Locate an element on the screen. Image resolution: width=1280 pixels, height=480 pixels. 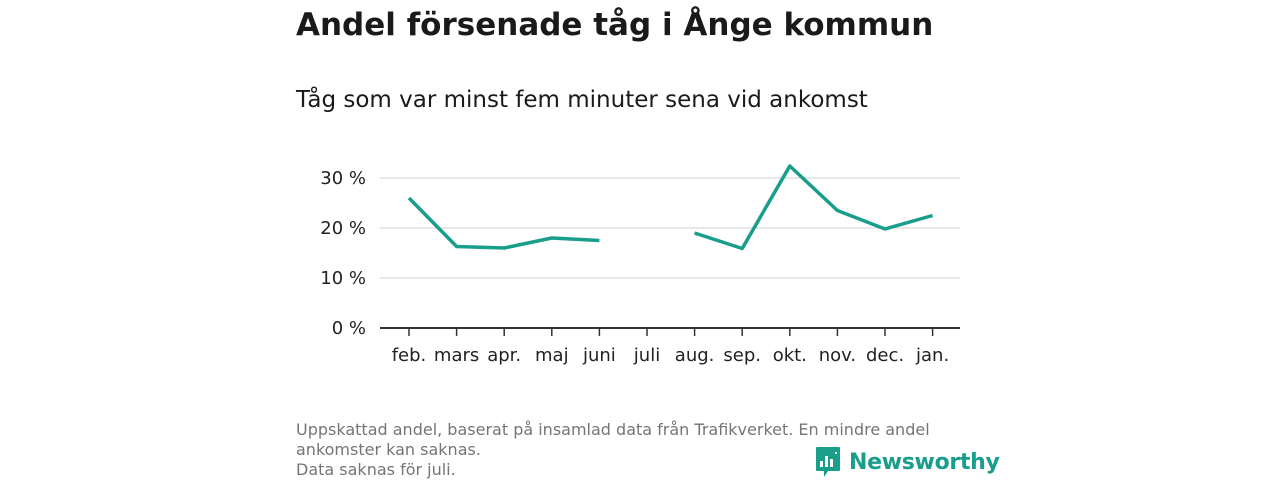
bar-chart-speech-bubble-icon is located at coordinates (828, 462).